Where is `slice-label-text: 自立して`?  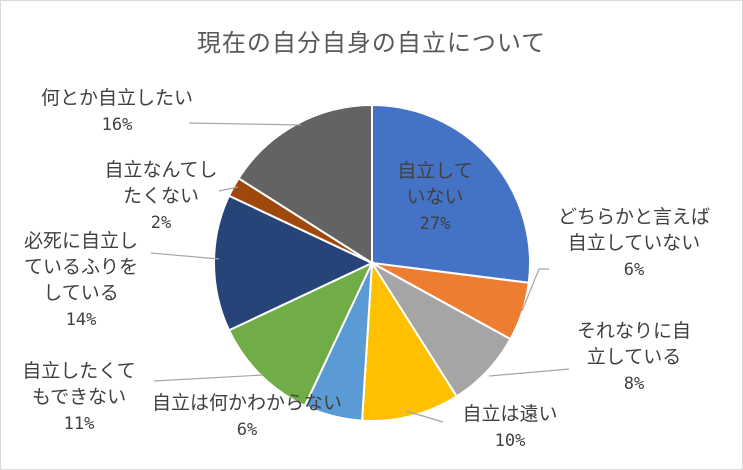
slice-label-text: 自立して is located at coordinates (434, 171).